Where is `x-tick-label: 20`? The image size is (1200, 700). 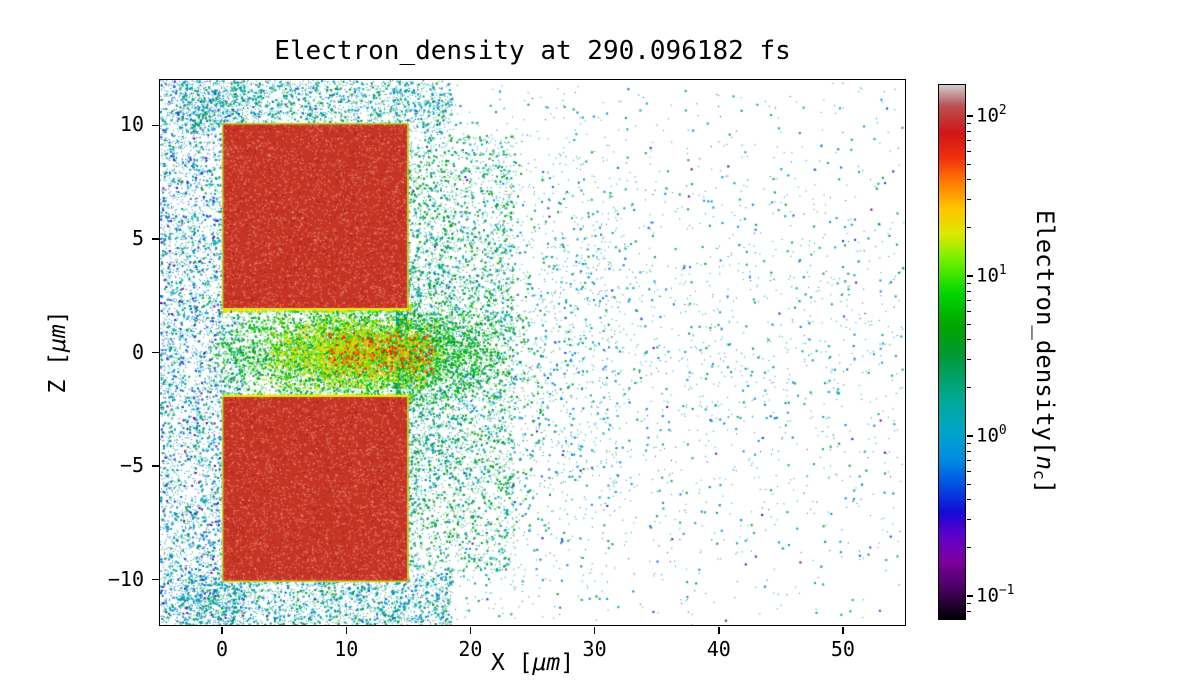 x-tick-label: 20 is located at coordinates (470, 649).